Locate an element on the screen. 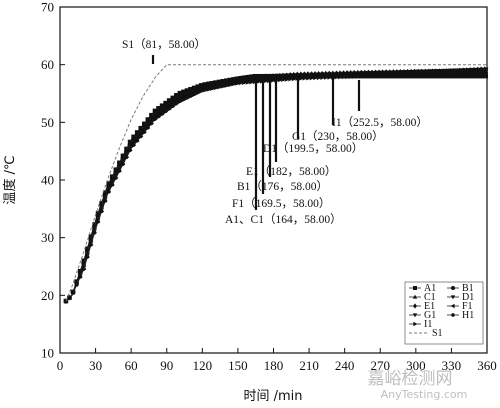 The height and width of the screenshot is (408, 500). annotation-label: S1（81，58.00） is located at coordinates (164, 44).